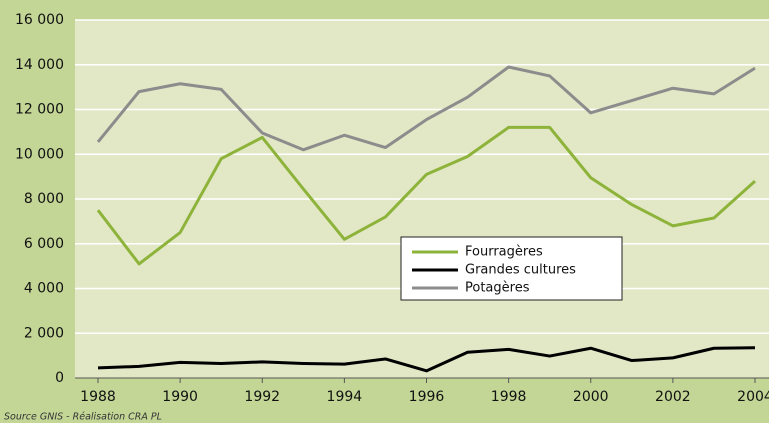 The height and width of the screenshot is (423, 769). Describe the element at coordinates (591, 397) in the screenshot. I see `x-tick-label: 2000` at that location.